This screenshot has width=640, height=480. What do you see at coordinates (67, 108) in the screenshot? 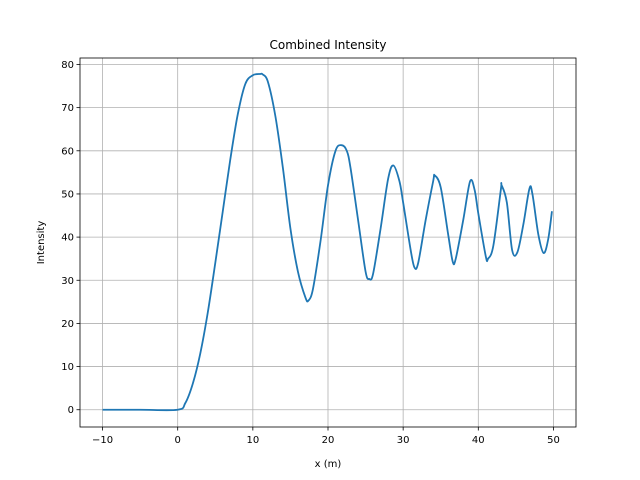
I see `y-tick-label: 70` at bounding box center [67, 108].